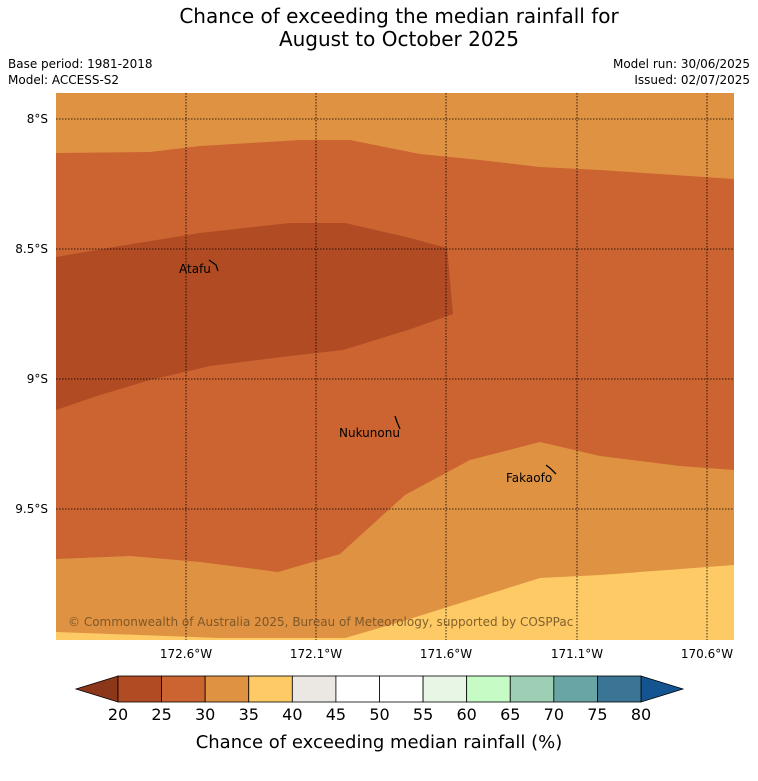 Image resolution: width=758 pixels, height=781 pixels. What do you see at coordinates (37, 119) in the screenshot?
I see `lat-label: 8°S` at bounding box center [37, 119].